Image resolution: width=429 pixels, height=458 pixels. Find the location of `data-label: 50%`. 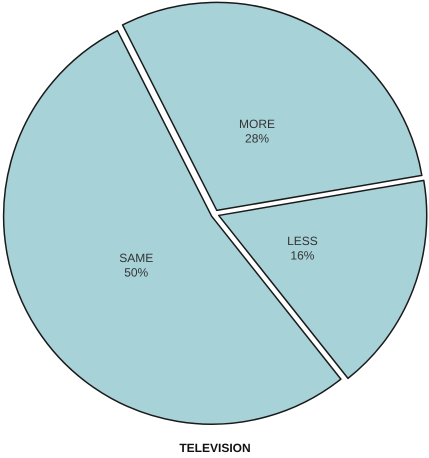

data-label: 50% is located at coordinates (136, 273).